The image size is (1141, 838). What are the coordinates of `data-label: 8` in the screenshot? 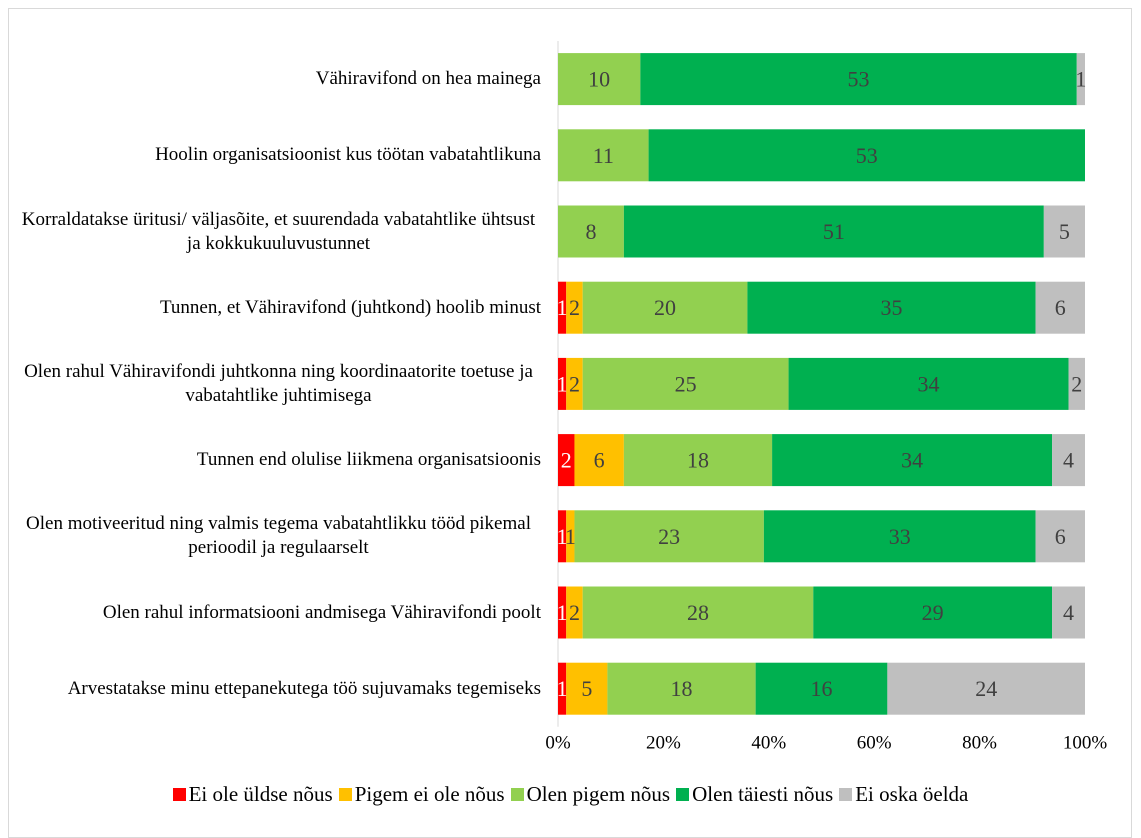 It's located at (590, 231).